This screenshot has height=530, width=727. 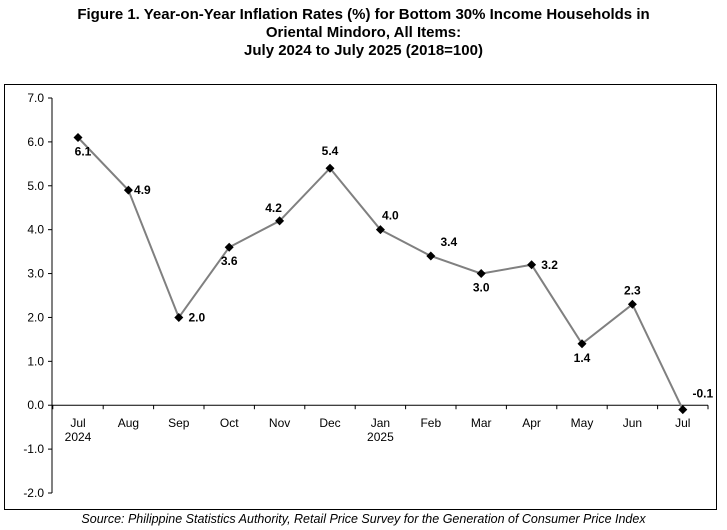 I want to click on y-tick-label: 6.0, so click(x=35, y=142).